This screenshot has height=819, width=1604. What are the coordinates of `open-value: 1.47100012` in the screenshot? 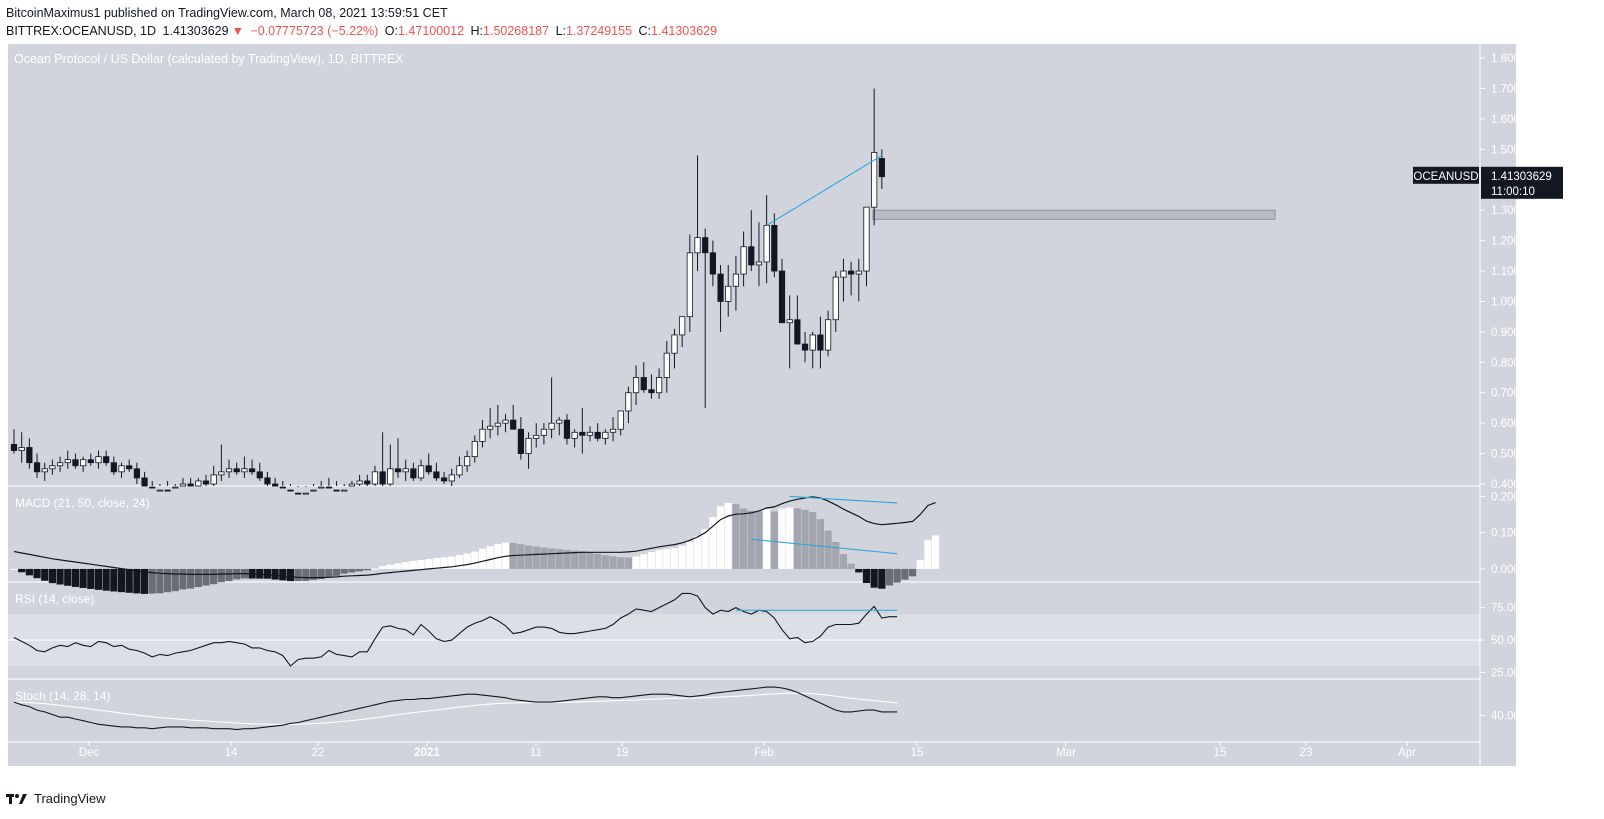 It's located at (431, 31).